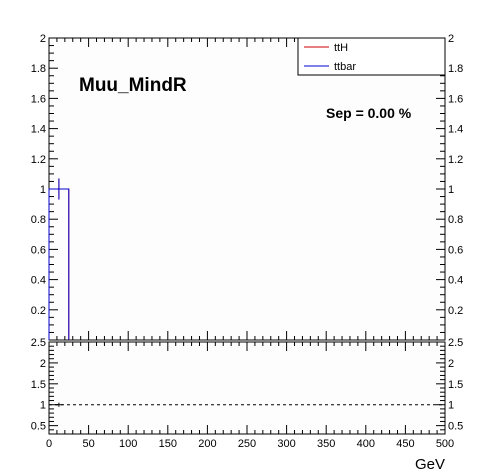 This screenshot has width=496, height=472. Describe the element at coordinates (38, 343) in the screenshot. I see `ratio-y-tick-label-left: 2.5` at that location.